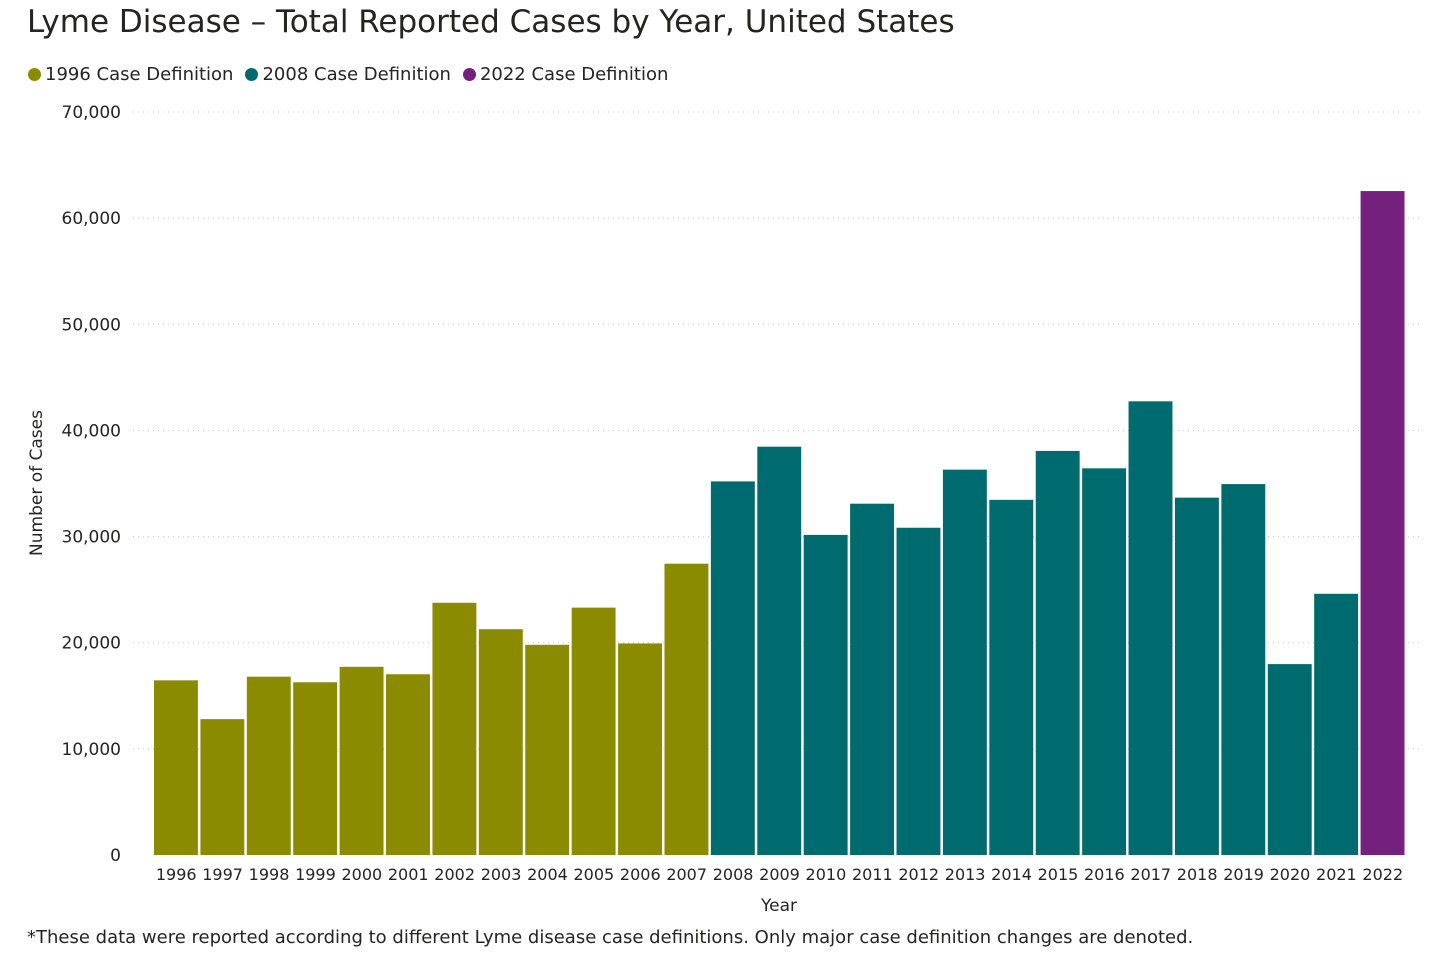 The width and height of the screenshot is (1456, 961). Describe the element at coordinates (91, 750) in the screenshot. I see `y-tick-label: 10,000` at that location.